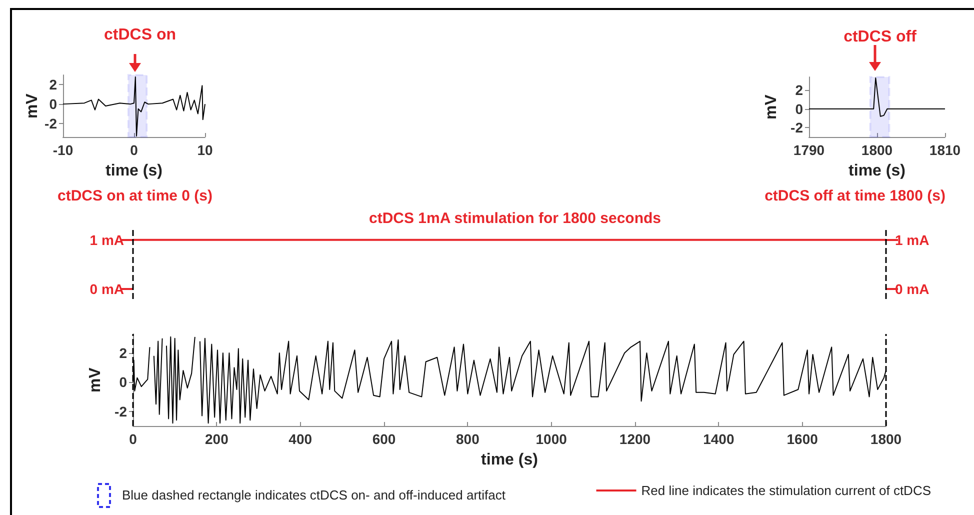  Describe the element at coordinates (135, 196) in the screenshot. I see `text: ctDCS on at time 0 (s)` at that location.